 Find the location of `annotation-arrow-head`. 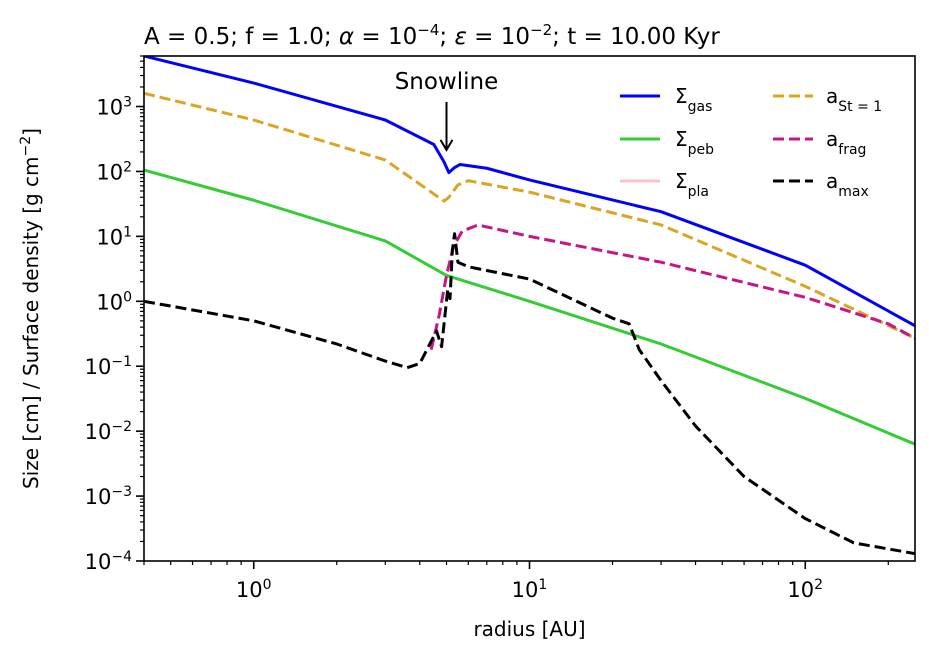

annotation-arrow-head is located at coordinates (446, 145).